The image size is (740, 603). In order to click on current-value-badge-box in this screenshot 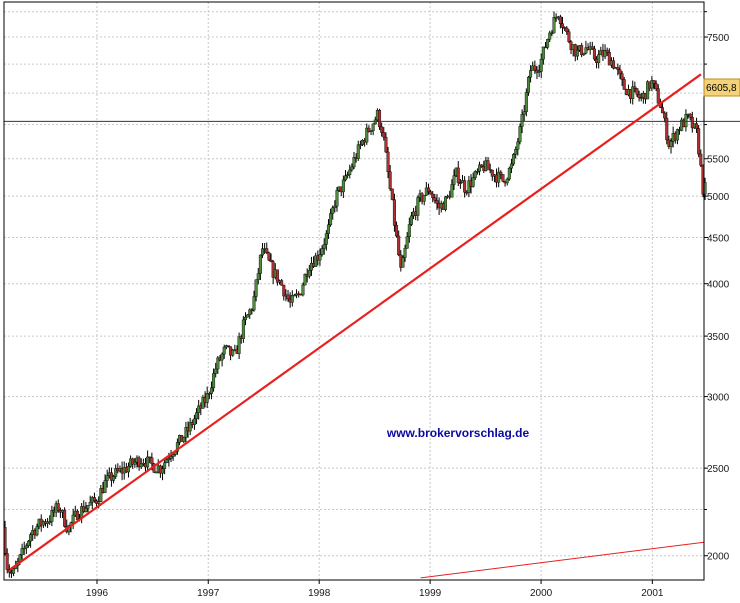, I will do `click(721, 87)`.